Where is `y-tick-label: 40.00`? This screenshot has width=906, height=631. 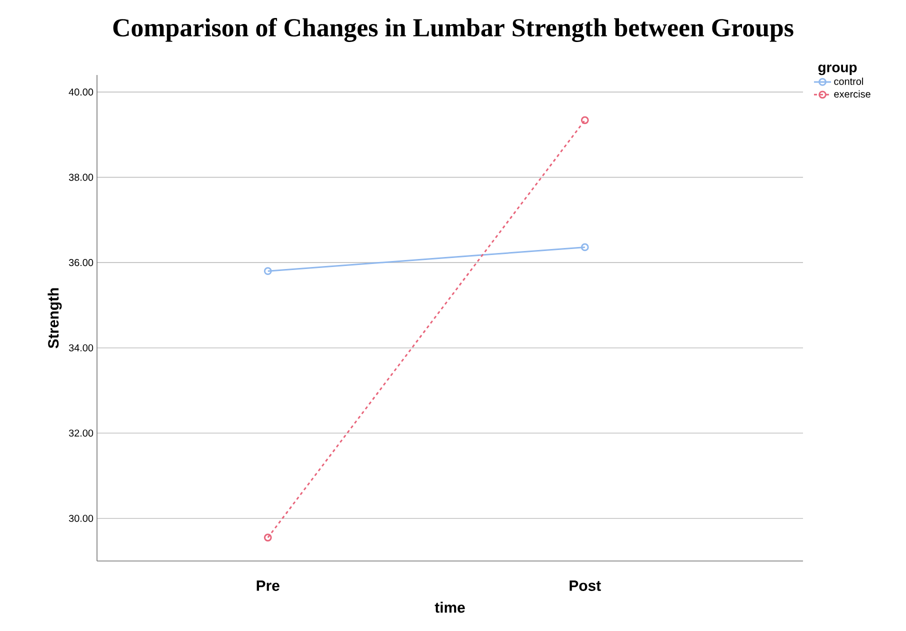 y-tick-label: 40.00 is located at coordinates (81, 92).